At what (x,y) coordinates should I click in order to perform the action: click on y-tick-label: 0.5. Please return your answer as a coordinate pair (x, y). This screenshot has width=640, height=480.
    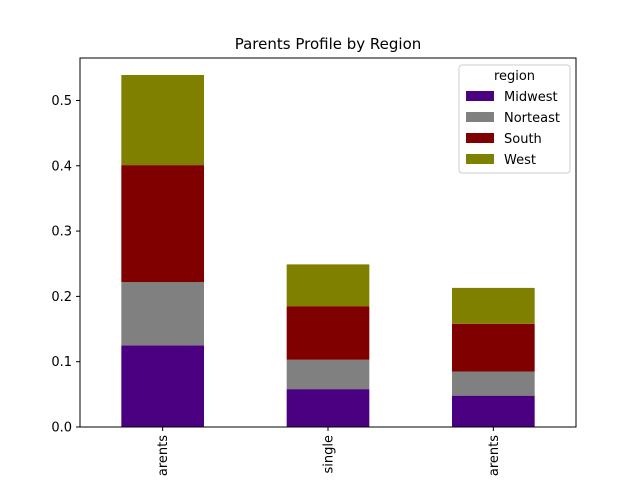
    Looking at the image, I should click on (61, 101).